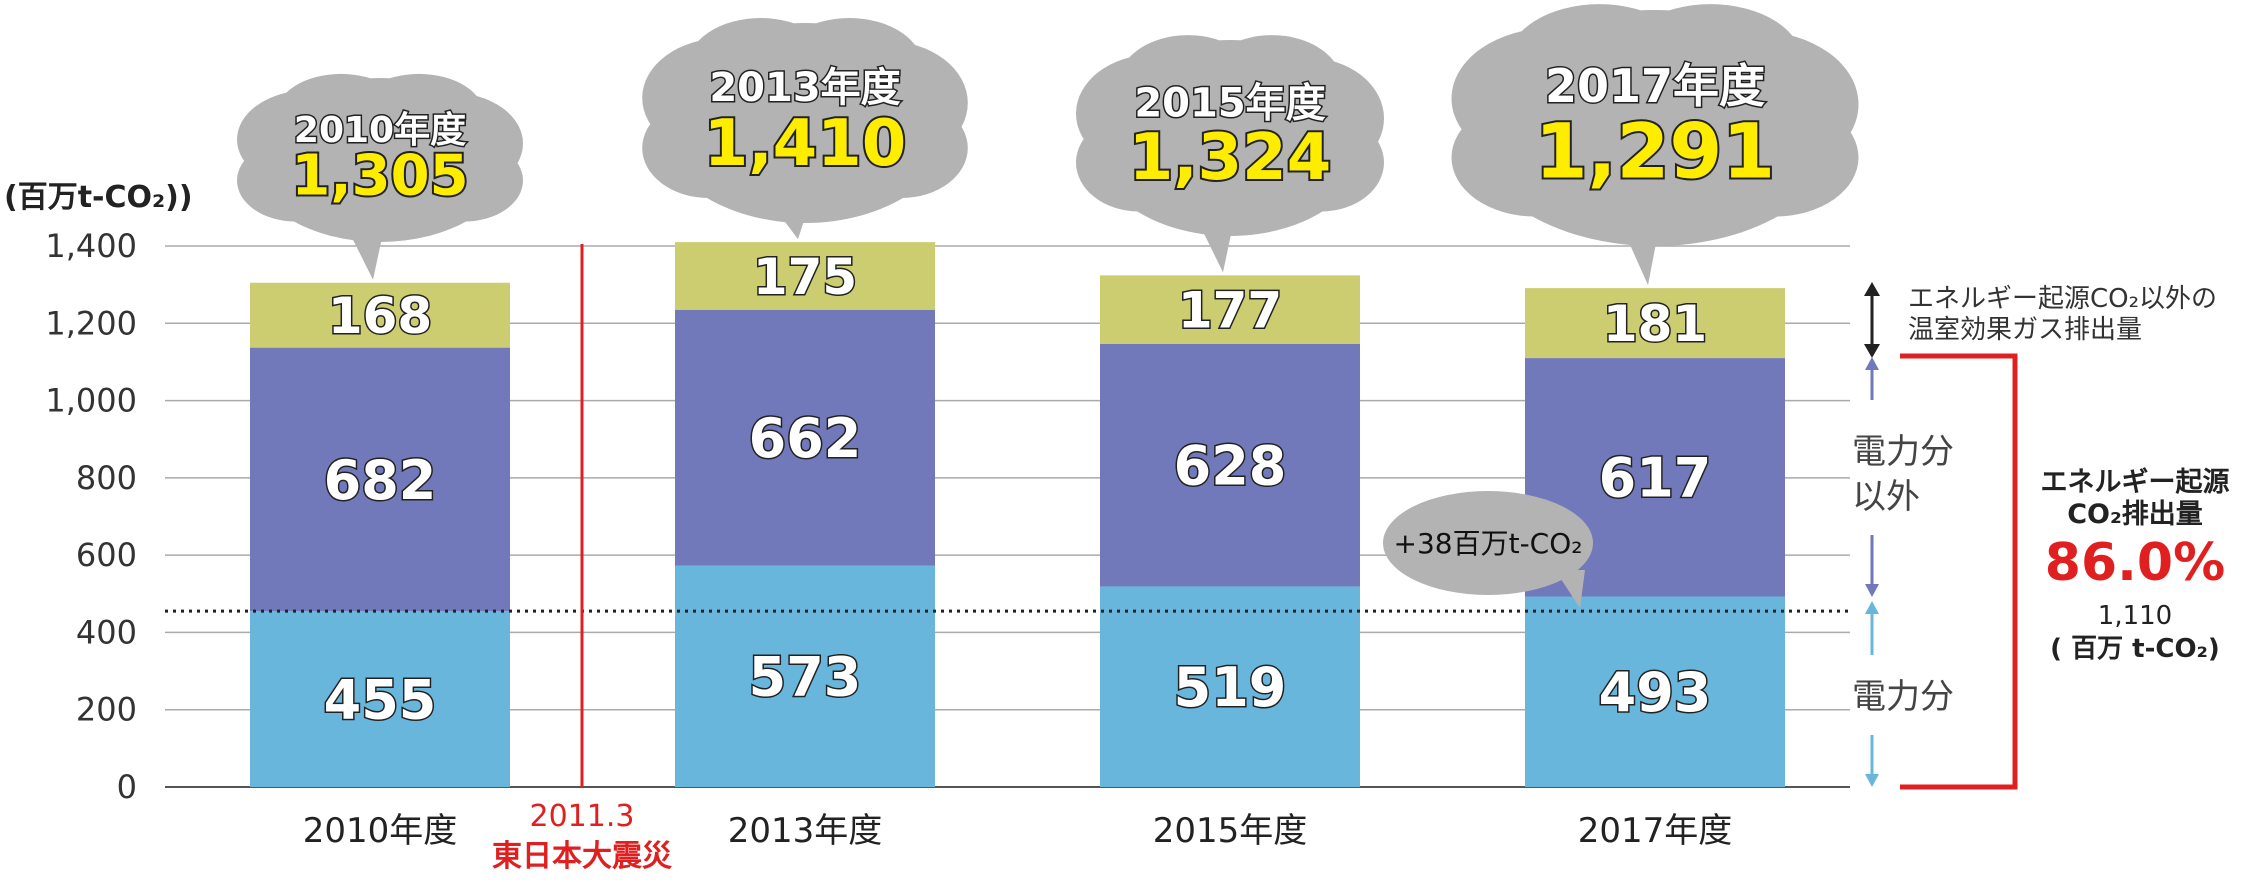 The width and height of the screenshot is (2248, 882). What do you see at coordinates (1018, 831) in the screenshot?
I see `x-axis: 2010年度 2013年度 2015年度 2017年度` at bounding box center [1018, 831].